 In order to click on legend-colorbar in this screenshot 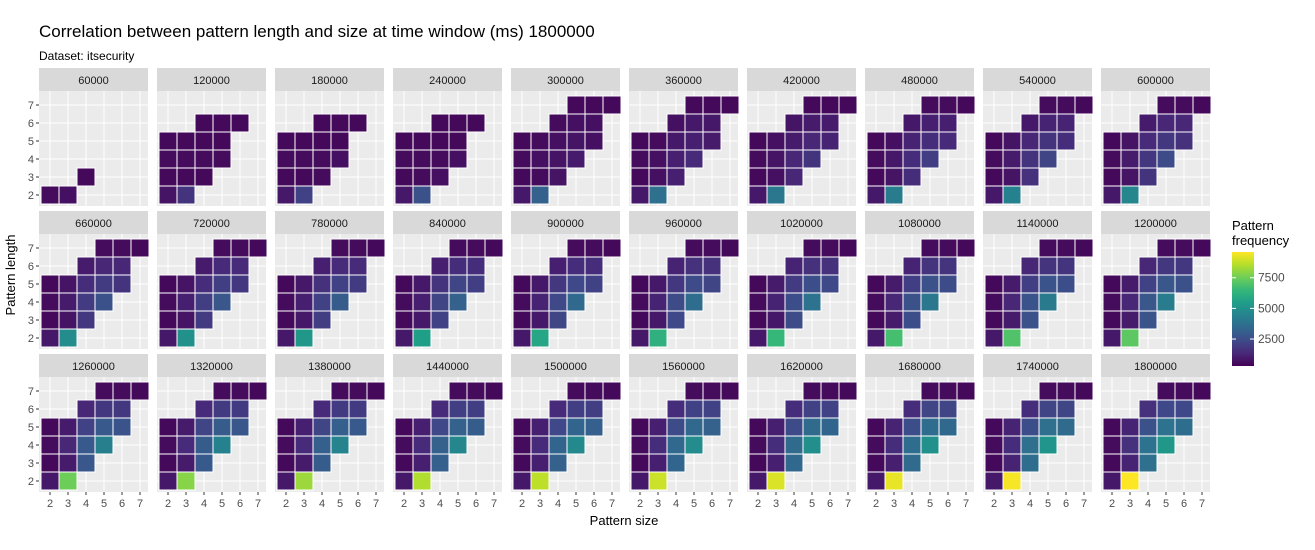, I will do `click(1243, 309)`.